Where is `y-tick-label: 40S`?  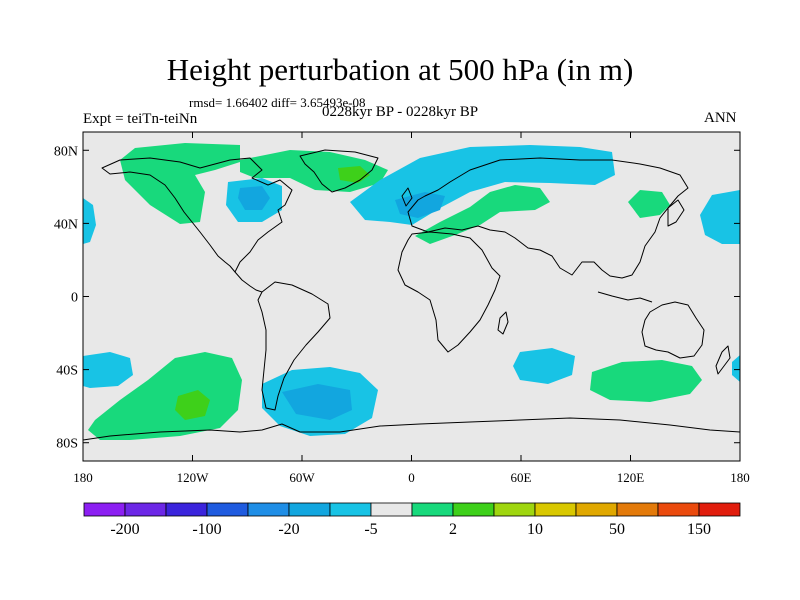
y-tick-label: 40S is located at coordinates (67, 371).